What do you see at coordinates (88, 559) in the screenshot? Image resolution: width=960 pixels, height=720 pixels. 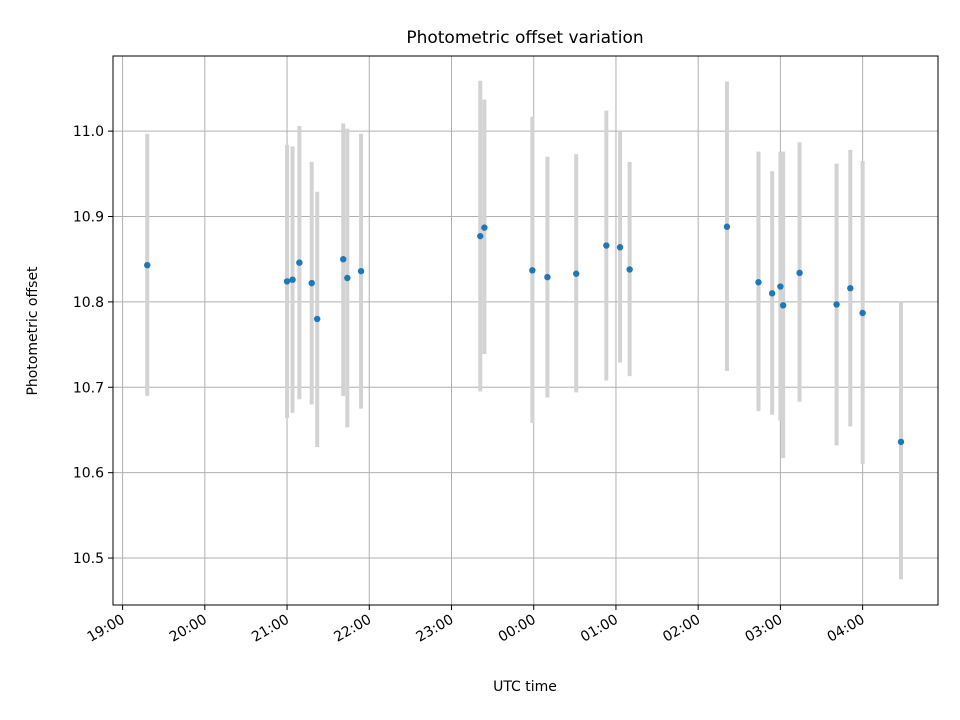 I see `y-tick-label: 10.5` at bounding box center [88, 559].